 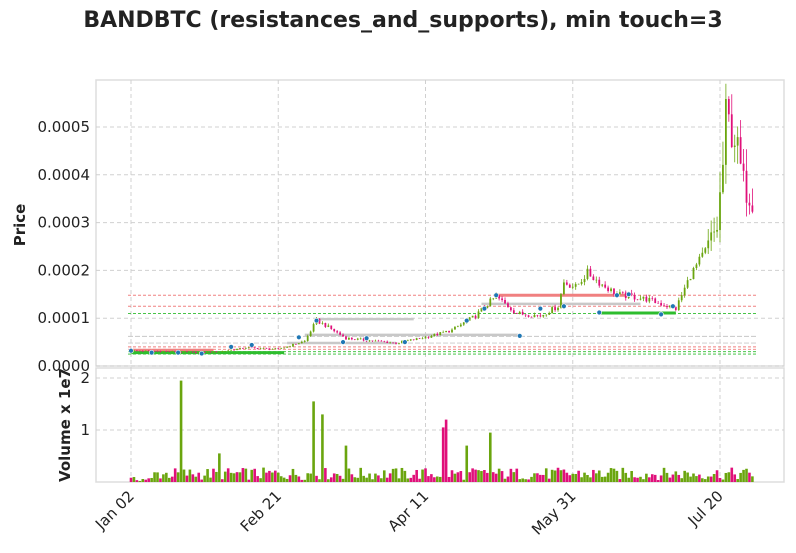 I want to click on date-tick-label: Feb 21, so click(x=261, y=511).